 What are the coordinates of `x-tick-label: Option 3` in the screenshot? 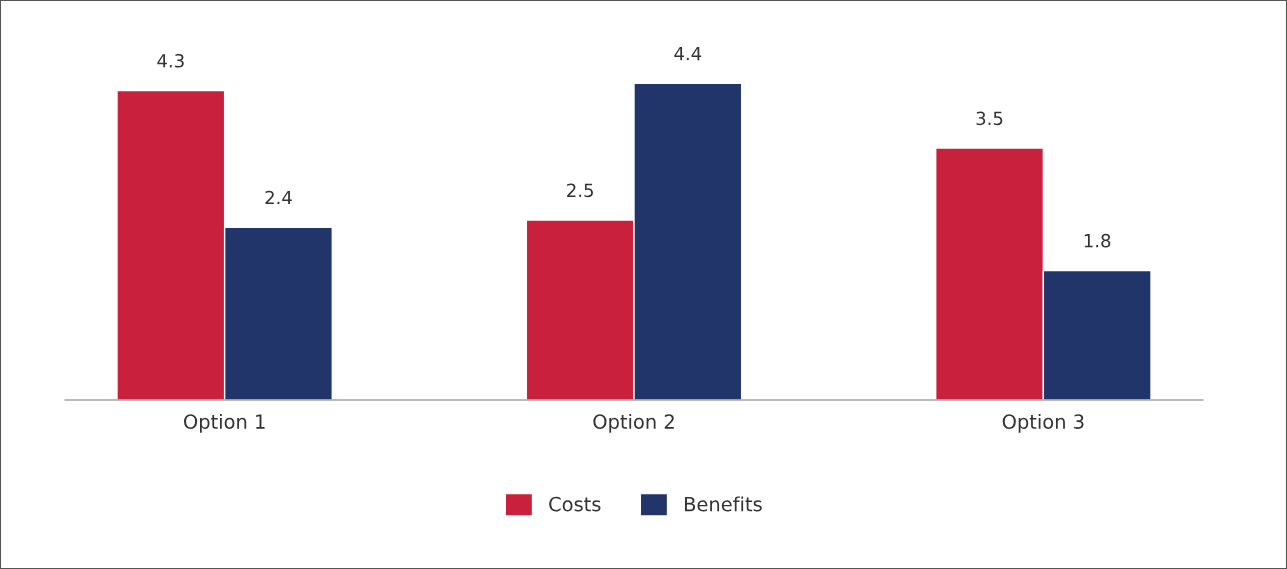 It's located at (1043, 423).